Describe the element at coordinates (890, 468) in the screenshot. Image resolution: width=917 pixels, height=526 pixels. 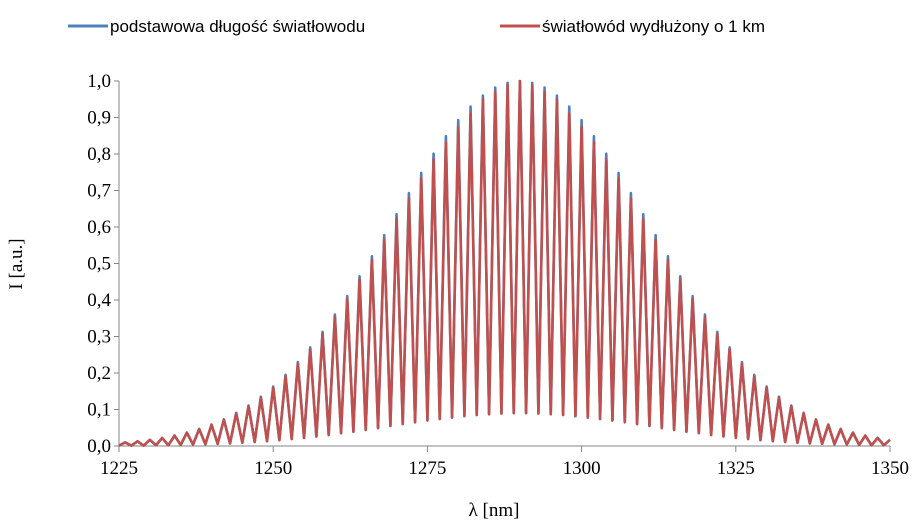
I see `x-tick-label: 1350` at that location.